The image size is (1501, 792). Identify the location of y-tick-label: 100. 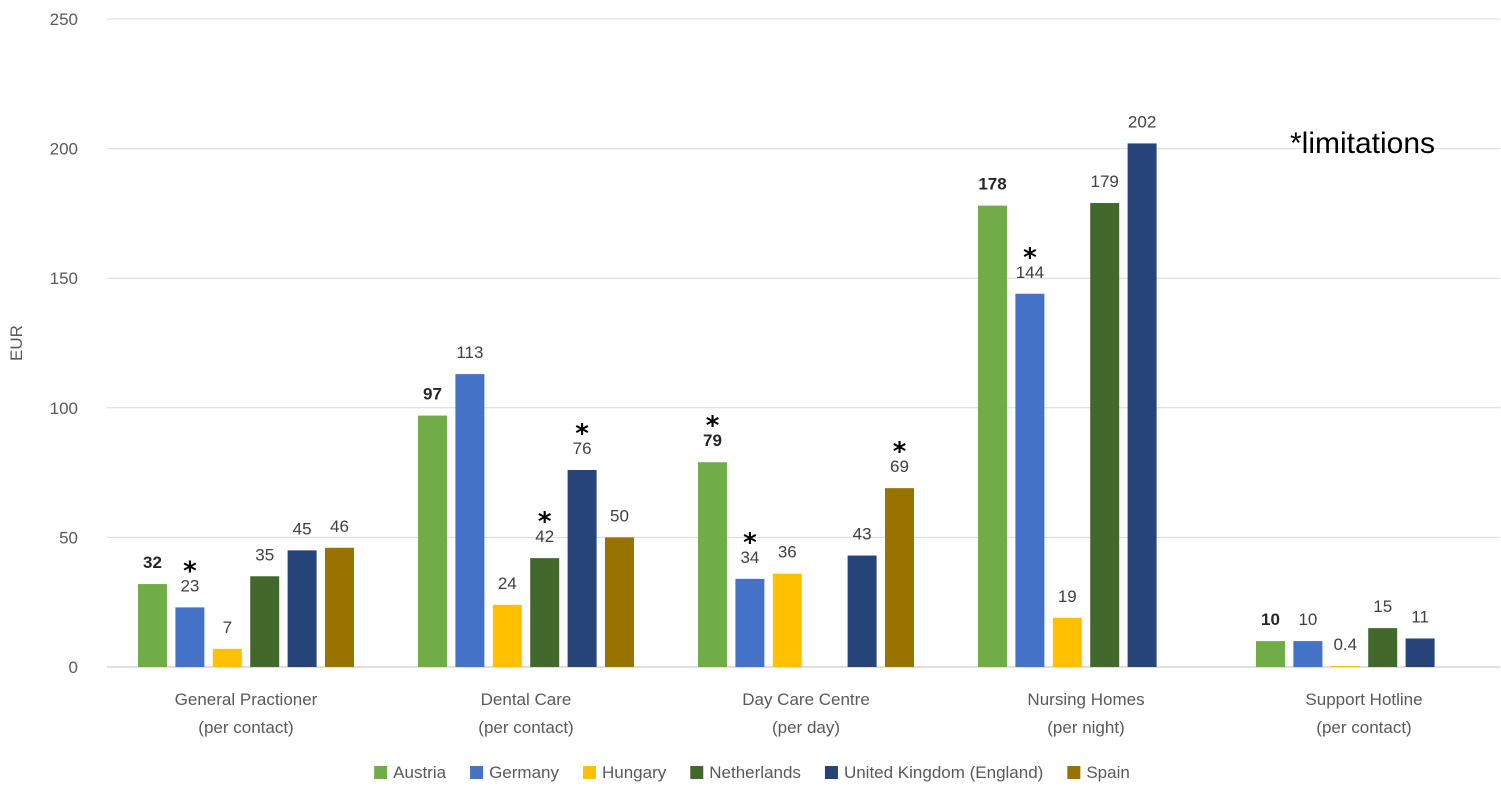
(64, 408).